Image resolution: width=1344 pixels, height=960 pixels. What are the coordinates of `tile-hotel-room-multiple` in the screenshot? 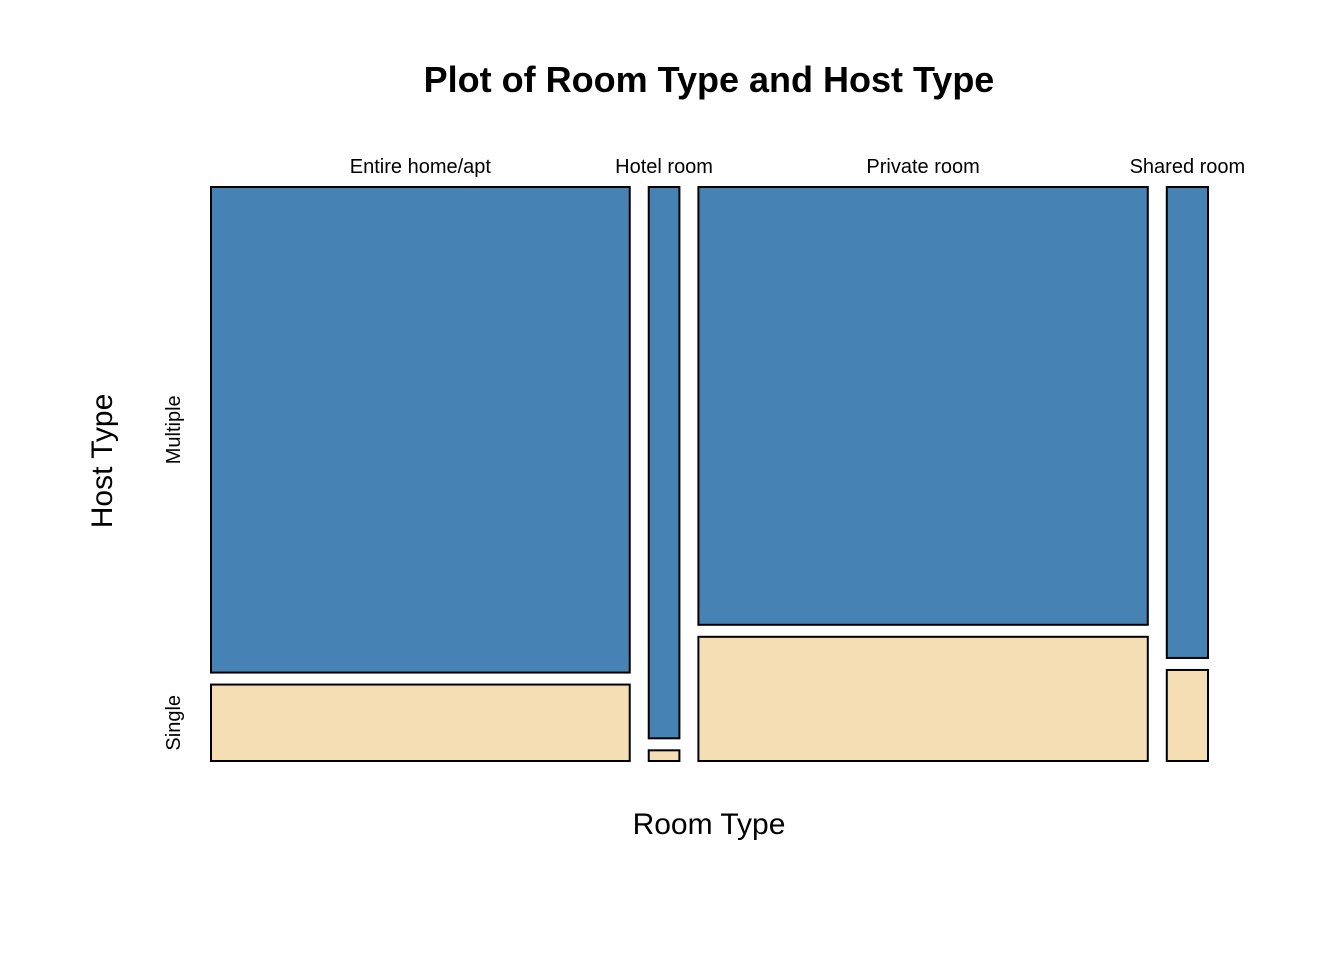 It's located at (664, 463).